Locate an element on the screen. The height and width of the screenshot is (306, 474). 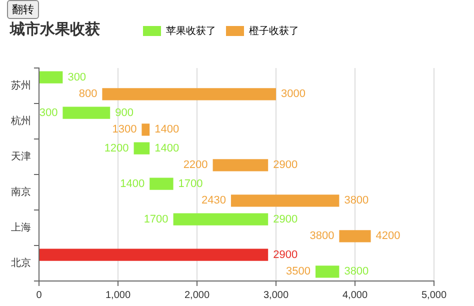
x-tick-label: 4,000 is located at coordinates (355, 295).